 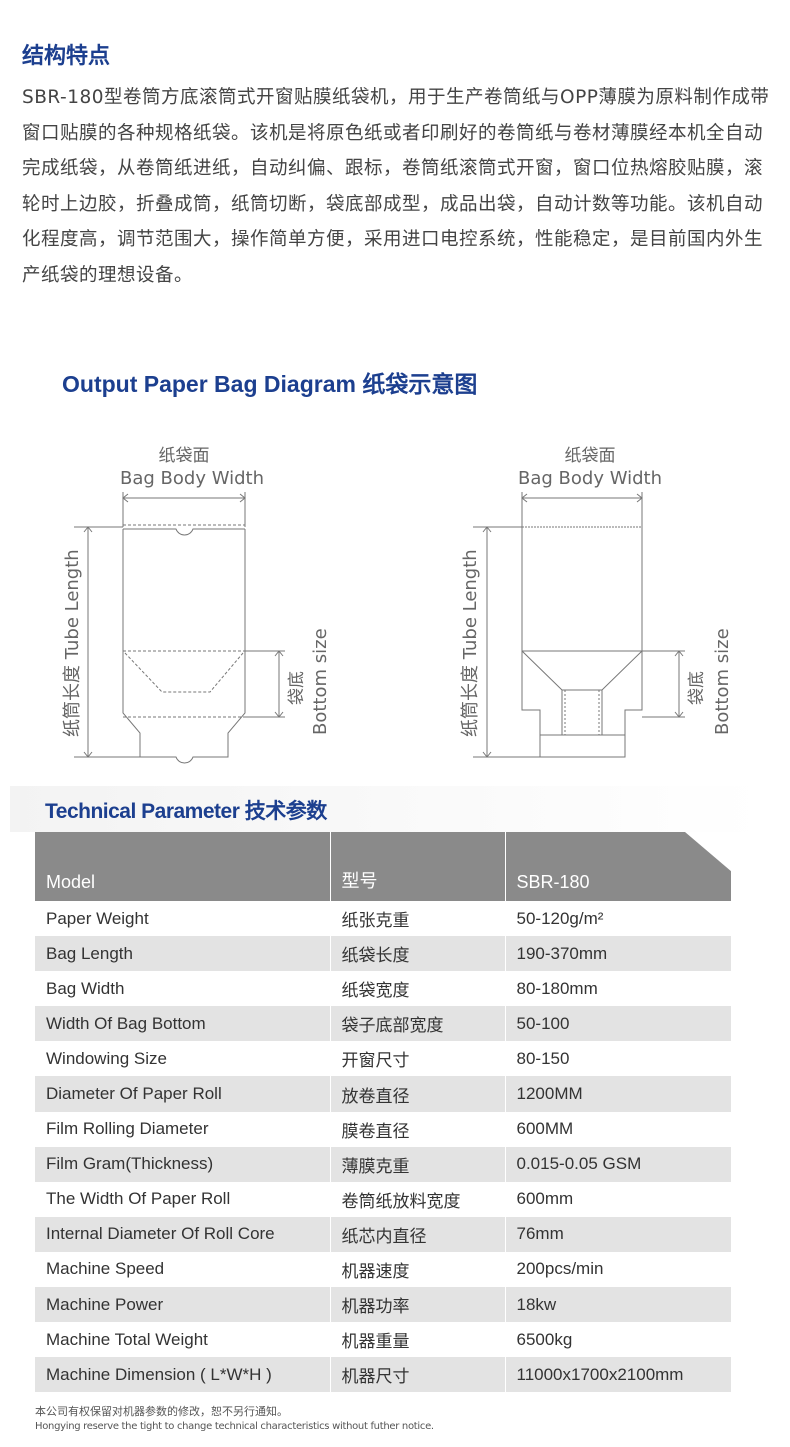 What do you see at coordinates (470, 643) in the screenshot?
I see `tube-length-label-2: 纸筒长度 Tube Length` at bounding box center [470, 643].